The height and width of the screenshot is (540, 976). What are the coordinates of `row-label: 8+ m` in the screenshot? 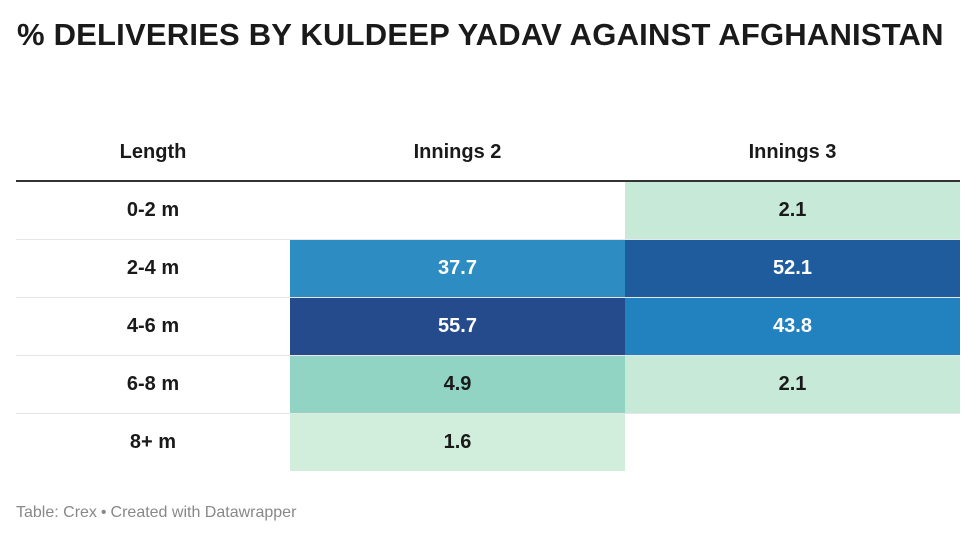 It's located at (153, 442).